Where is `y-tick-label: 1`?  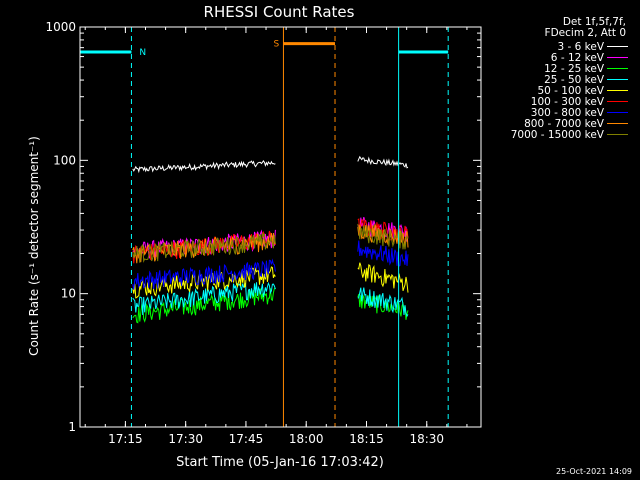
y-tick-label: 1 is located at coordinates (72, 427).